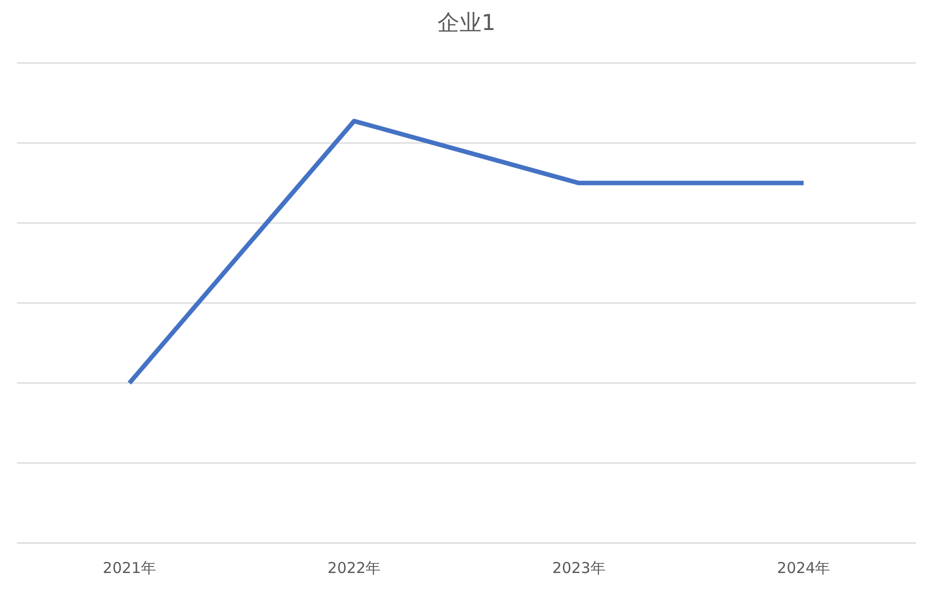  I want to click on x-tick-label: 2023年, so click(579, 568).